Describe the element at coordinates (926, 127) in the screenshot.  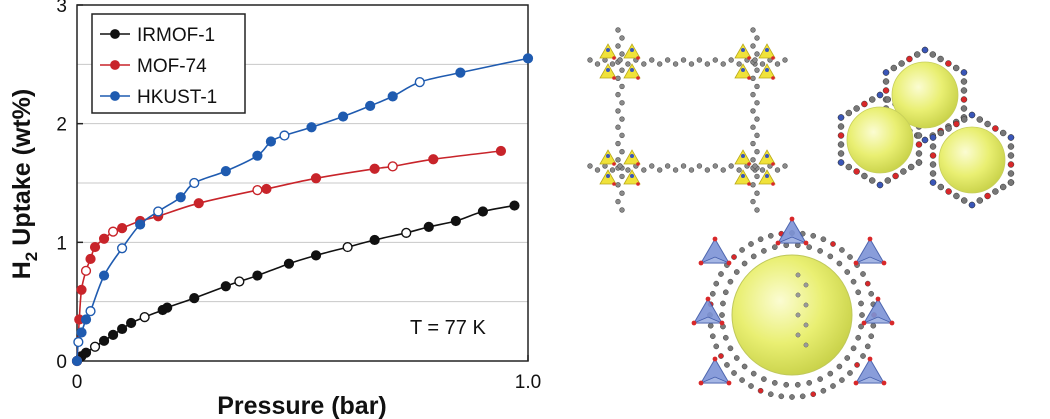
I see `mof-74-structure` at that location.